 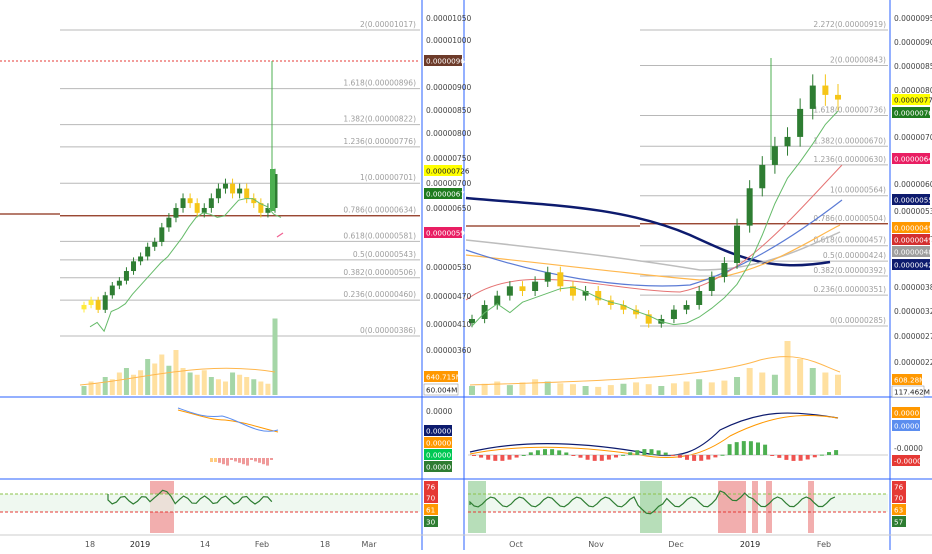 What do you see at coordinates (205, 544) in the screenshot?
I see `left-time-tick-label: 14` at bounding box center [205, 544].